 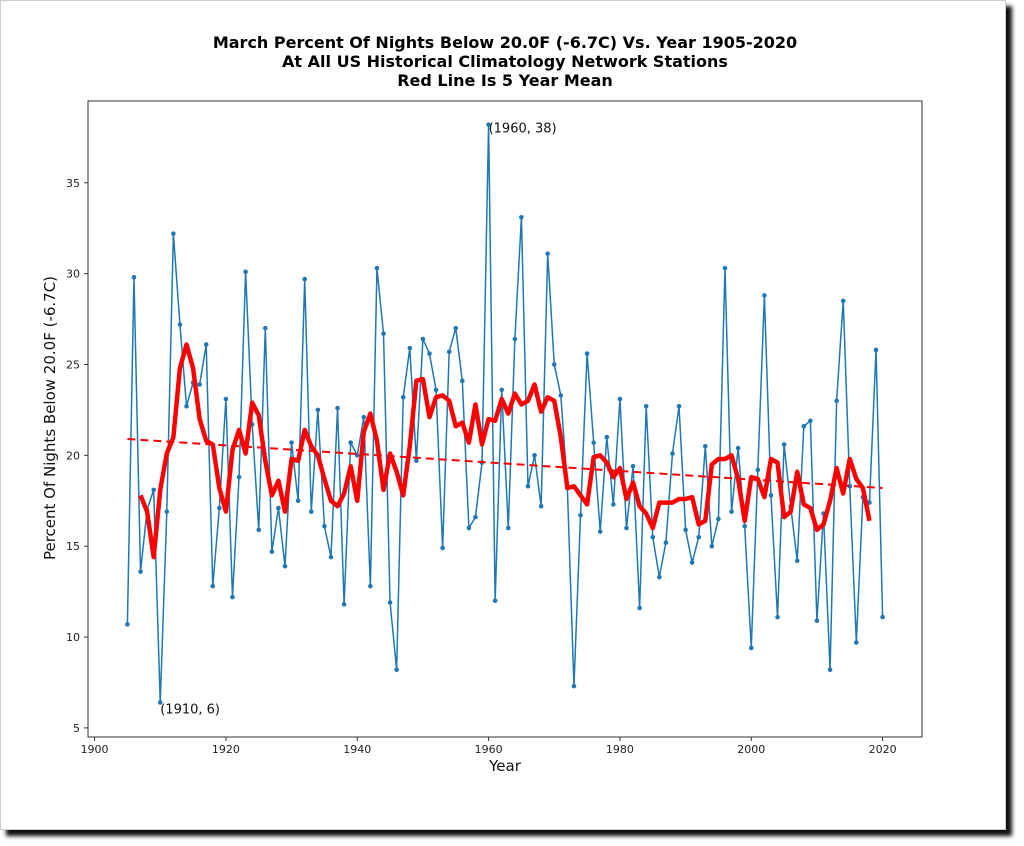 I want to click on x-tick-label: 1920, so click(x=226, y=749).